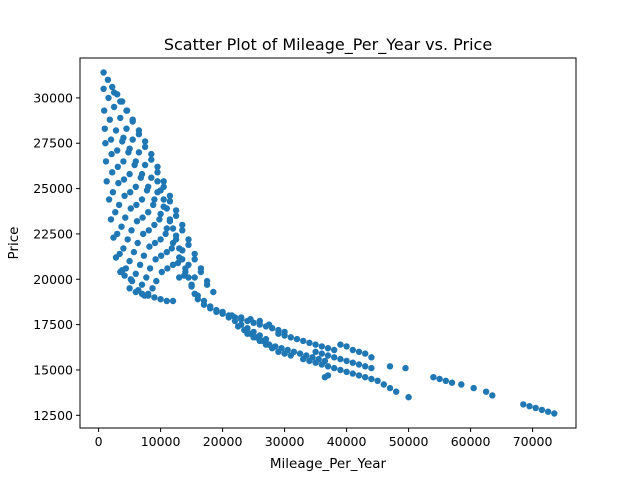 The height and width of the screenshot is (480, 640). I want to click on y-tick-label: 25000, so click(53, 188).